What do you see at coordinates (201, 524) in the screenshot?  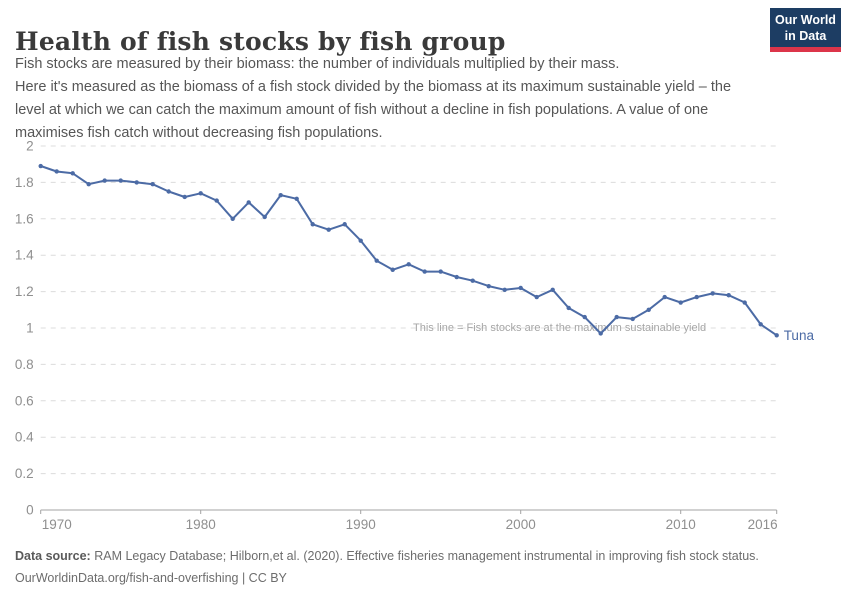 I see `x-axis-tick-label: 1980` at bounding box center [201, 524].